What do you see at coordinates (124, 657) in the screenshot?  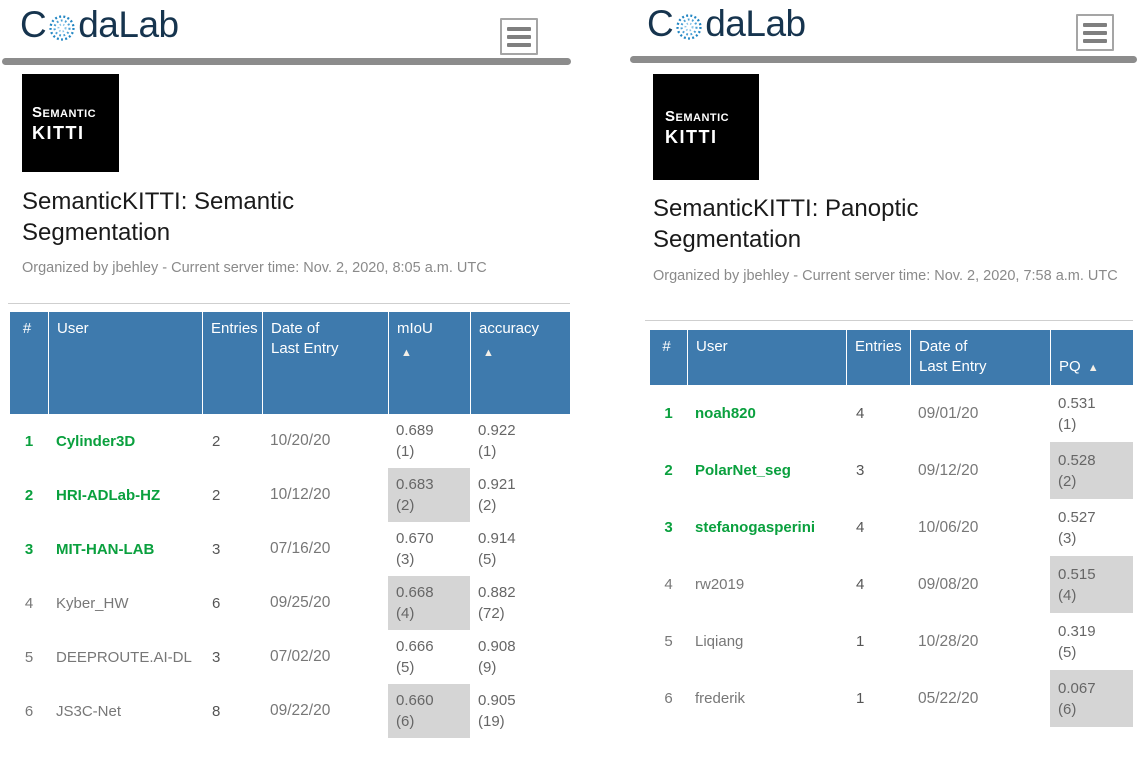 I see `user-cell: DEEPROUTE.AI-DL` at bounding box center [124, 657].